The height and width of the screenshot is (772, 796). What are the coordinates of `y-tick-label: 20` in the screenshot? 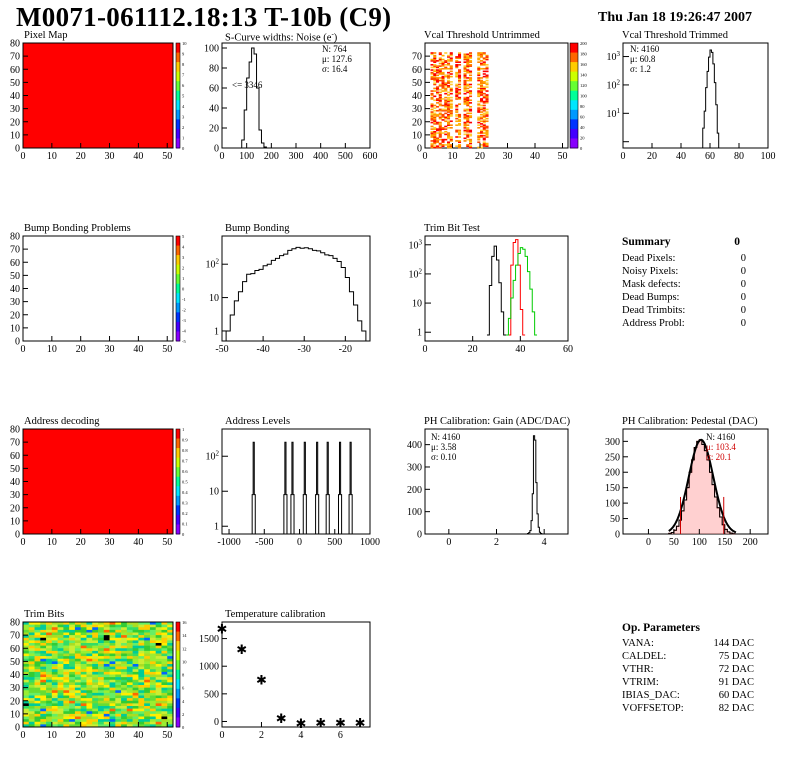 It's located at (15, 122).